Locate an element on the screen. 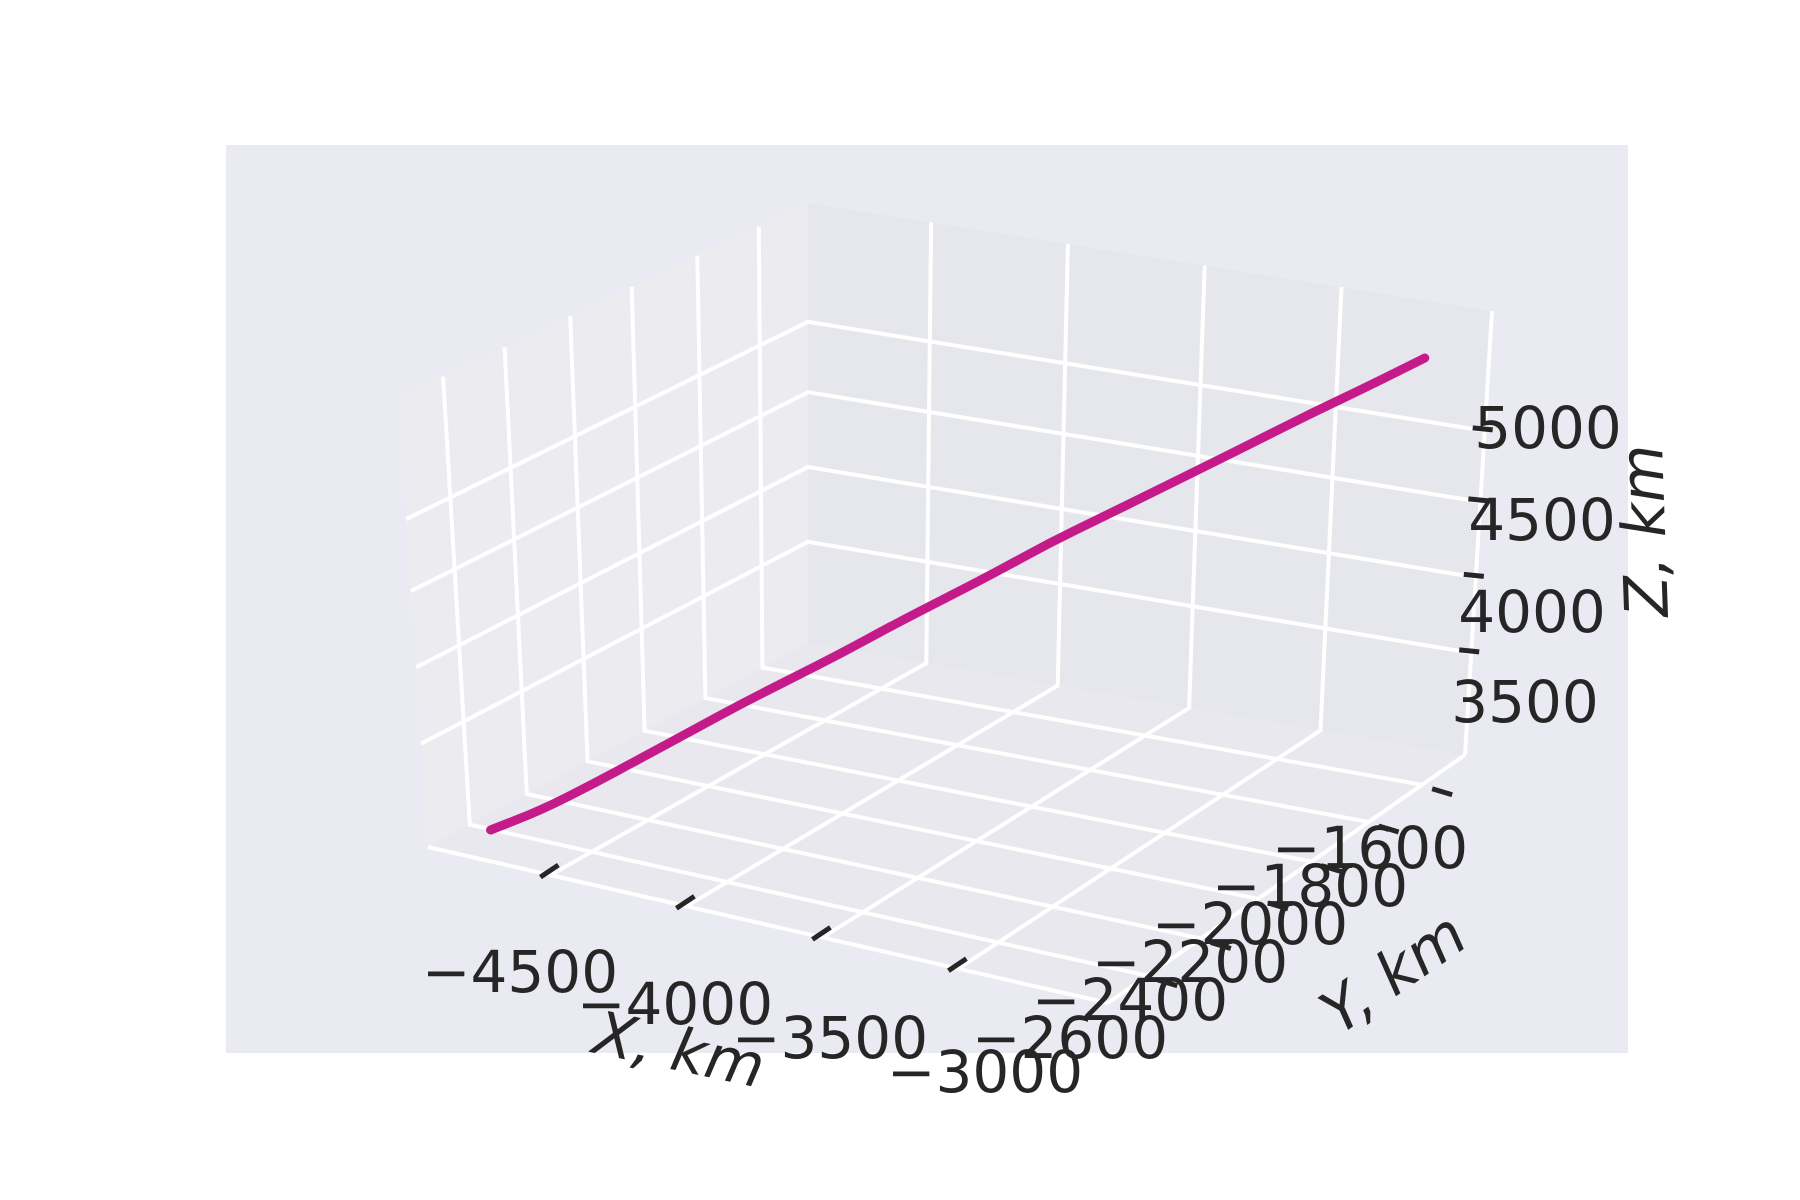 The width and height of the screenshot is (1800, 1200). y-tick-label: −1600 is located at coordinates (1370, 848).